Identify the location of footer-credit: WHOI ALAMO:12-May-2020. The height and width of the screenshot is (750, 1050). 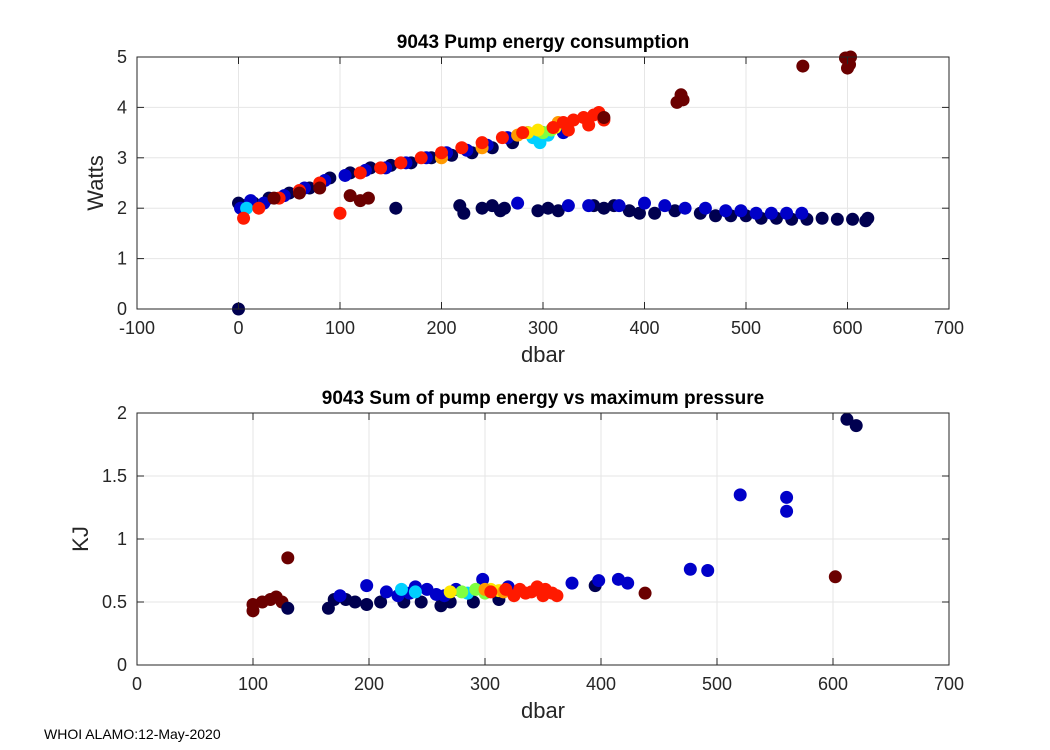
(132, 734).